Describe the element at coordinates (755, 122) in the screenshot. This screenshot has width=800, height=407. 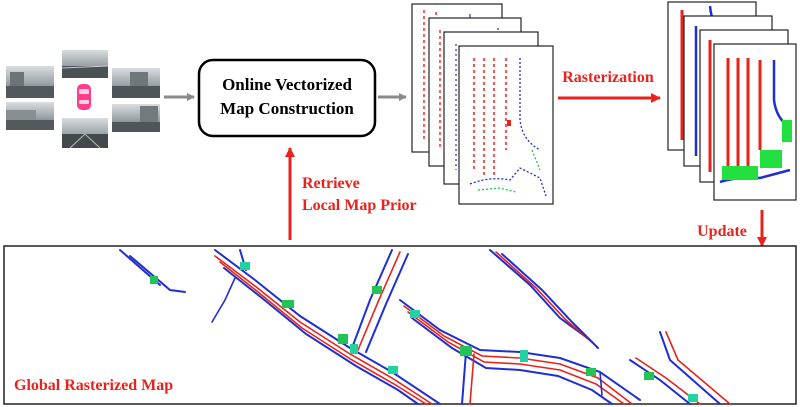
I see `raster-map-page-front` at that location.